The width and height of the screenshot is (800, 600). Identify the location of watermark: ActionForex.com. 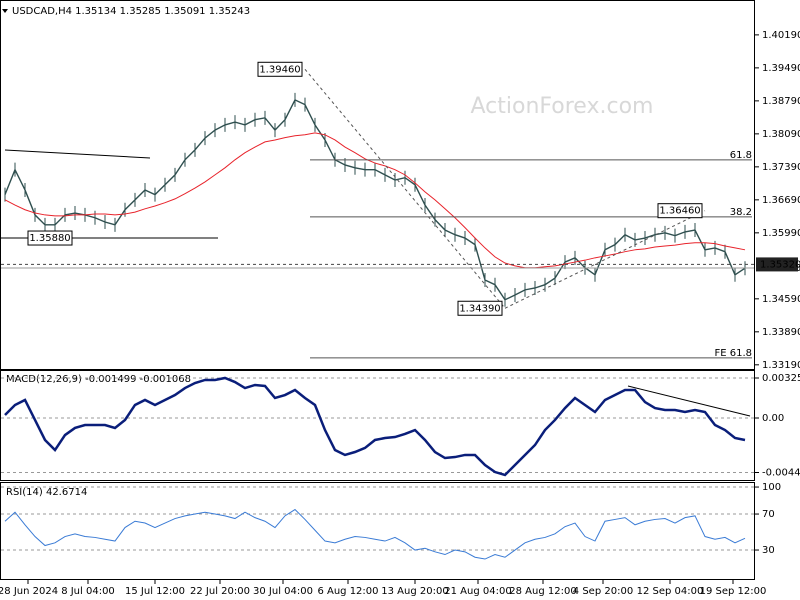
(562, 106).